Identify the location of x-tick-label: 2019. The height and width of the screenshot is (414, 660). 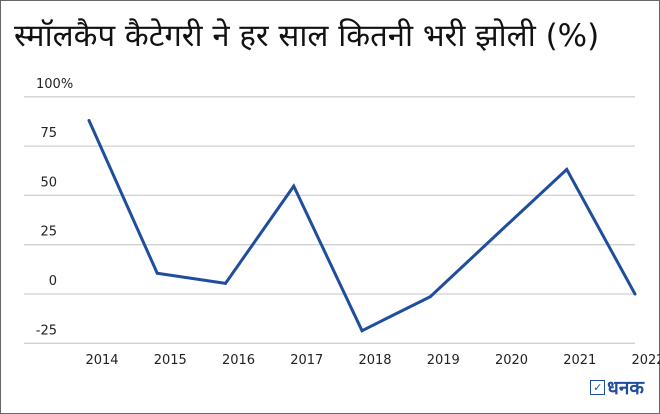
(443, 360).